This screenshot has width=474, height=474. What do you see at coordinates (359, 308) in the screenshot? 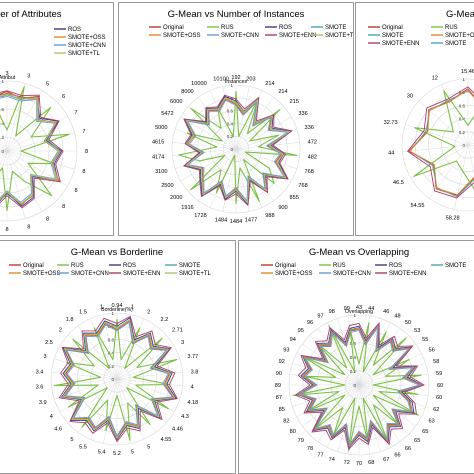
I see `tick-label: 43` at bounding box center [359, 308].